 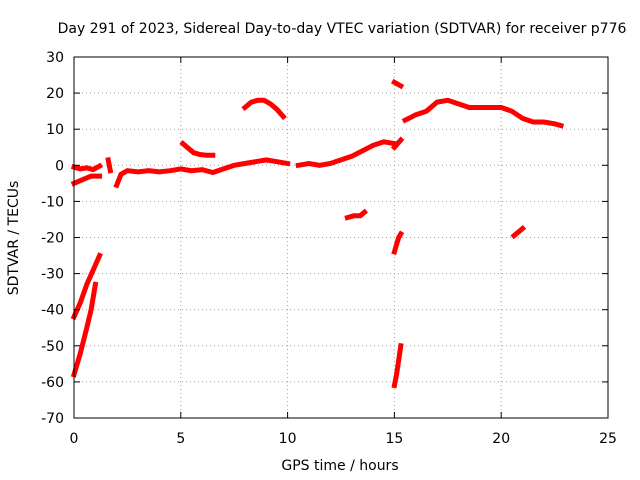 I want to click on y-tick-label: 10, so click(x=55, y=130).